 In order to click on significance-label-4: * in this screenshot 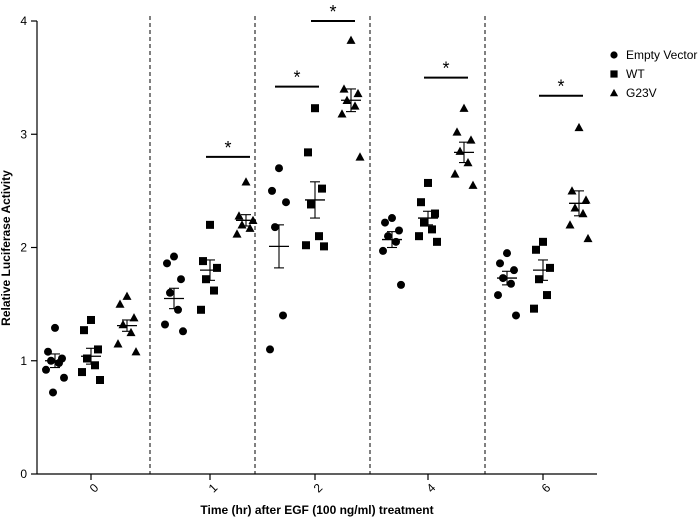, I will do `click(560, 87)`.